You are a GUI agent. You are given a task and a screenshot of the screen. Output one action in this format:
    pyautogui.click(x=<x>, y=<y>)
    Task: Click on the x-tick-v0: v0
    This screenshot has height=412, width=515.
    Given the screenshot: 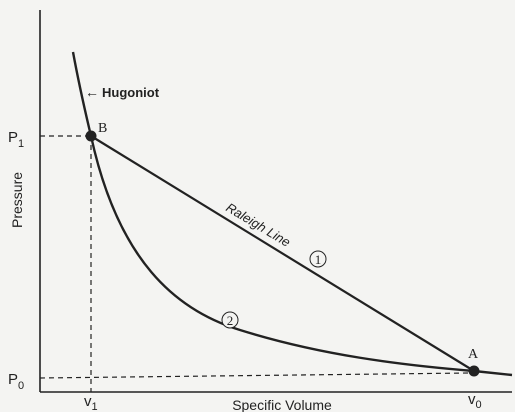 What is the action you would take?
    pyautogui.click(x=475, y=401)
    